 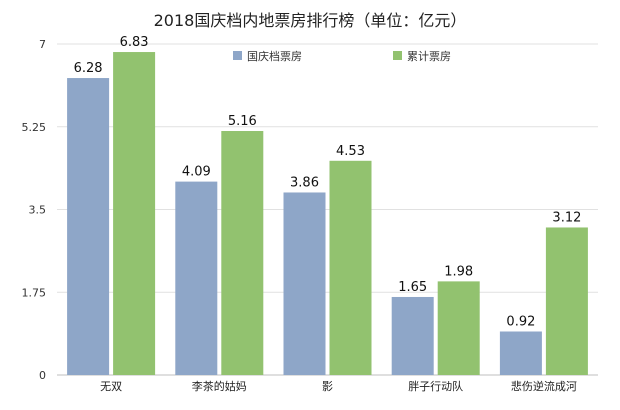 I want to click on value-label: 6.28, so click(x=88, y=68).